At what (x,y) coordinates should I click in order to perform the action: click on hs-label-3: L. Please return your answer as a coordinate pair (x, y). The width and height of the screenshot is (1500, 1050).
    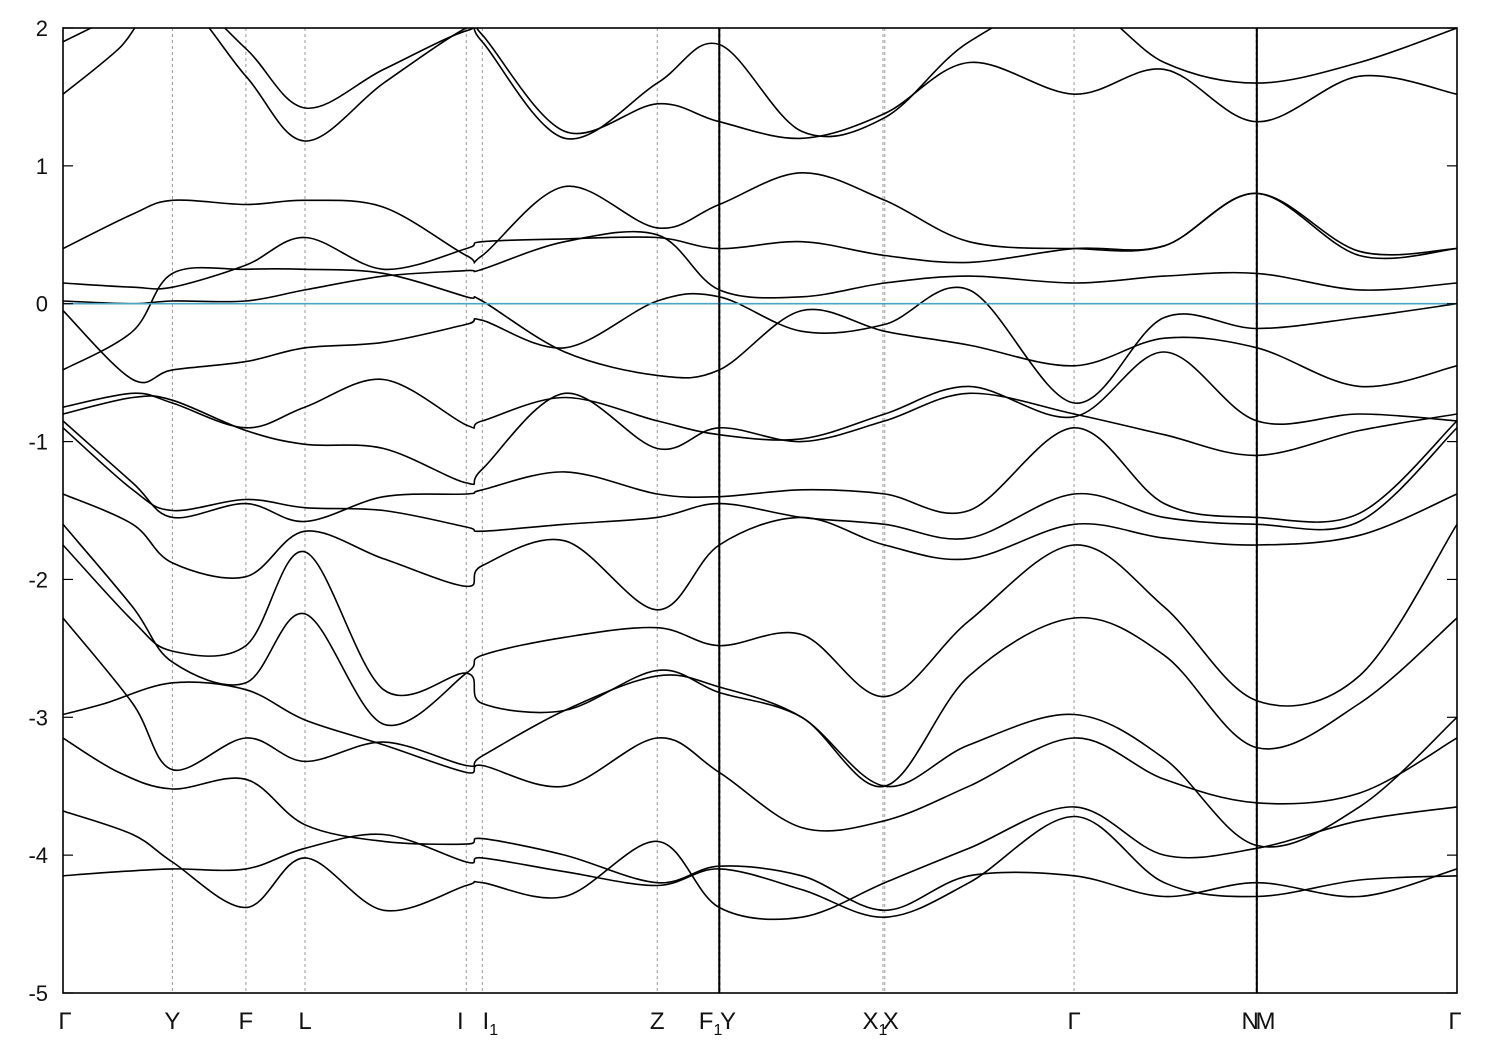
    Looking at the image, I should click on (304, 1021).